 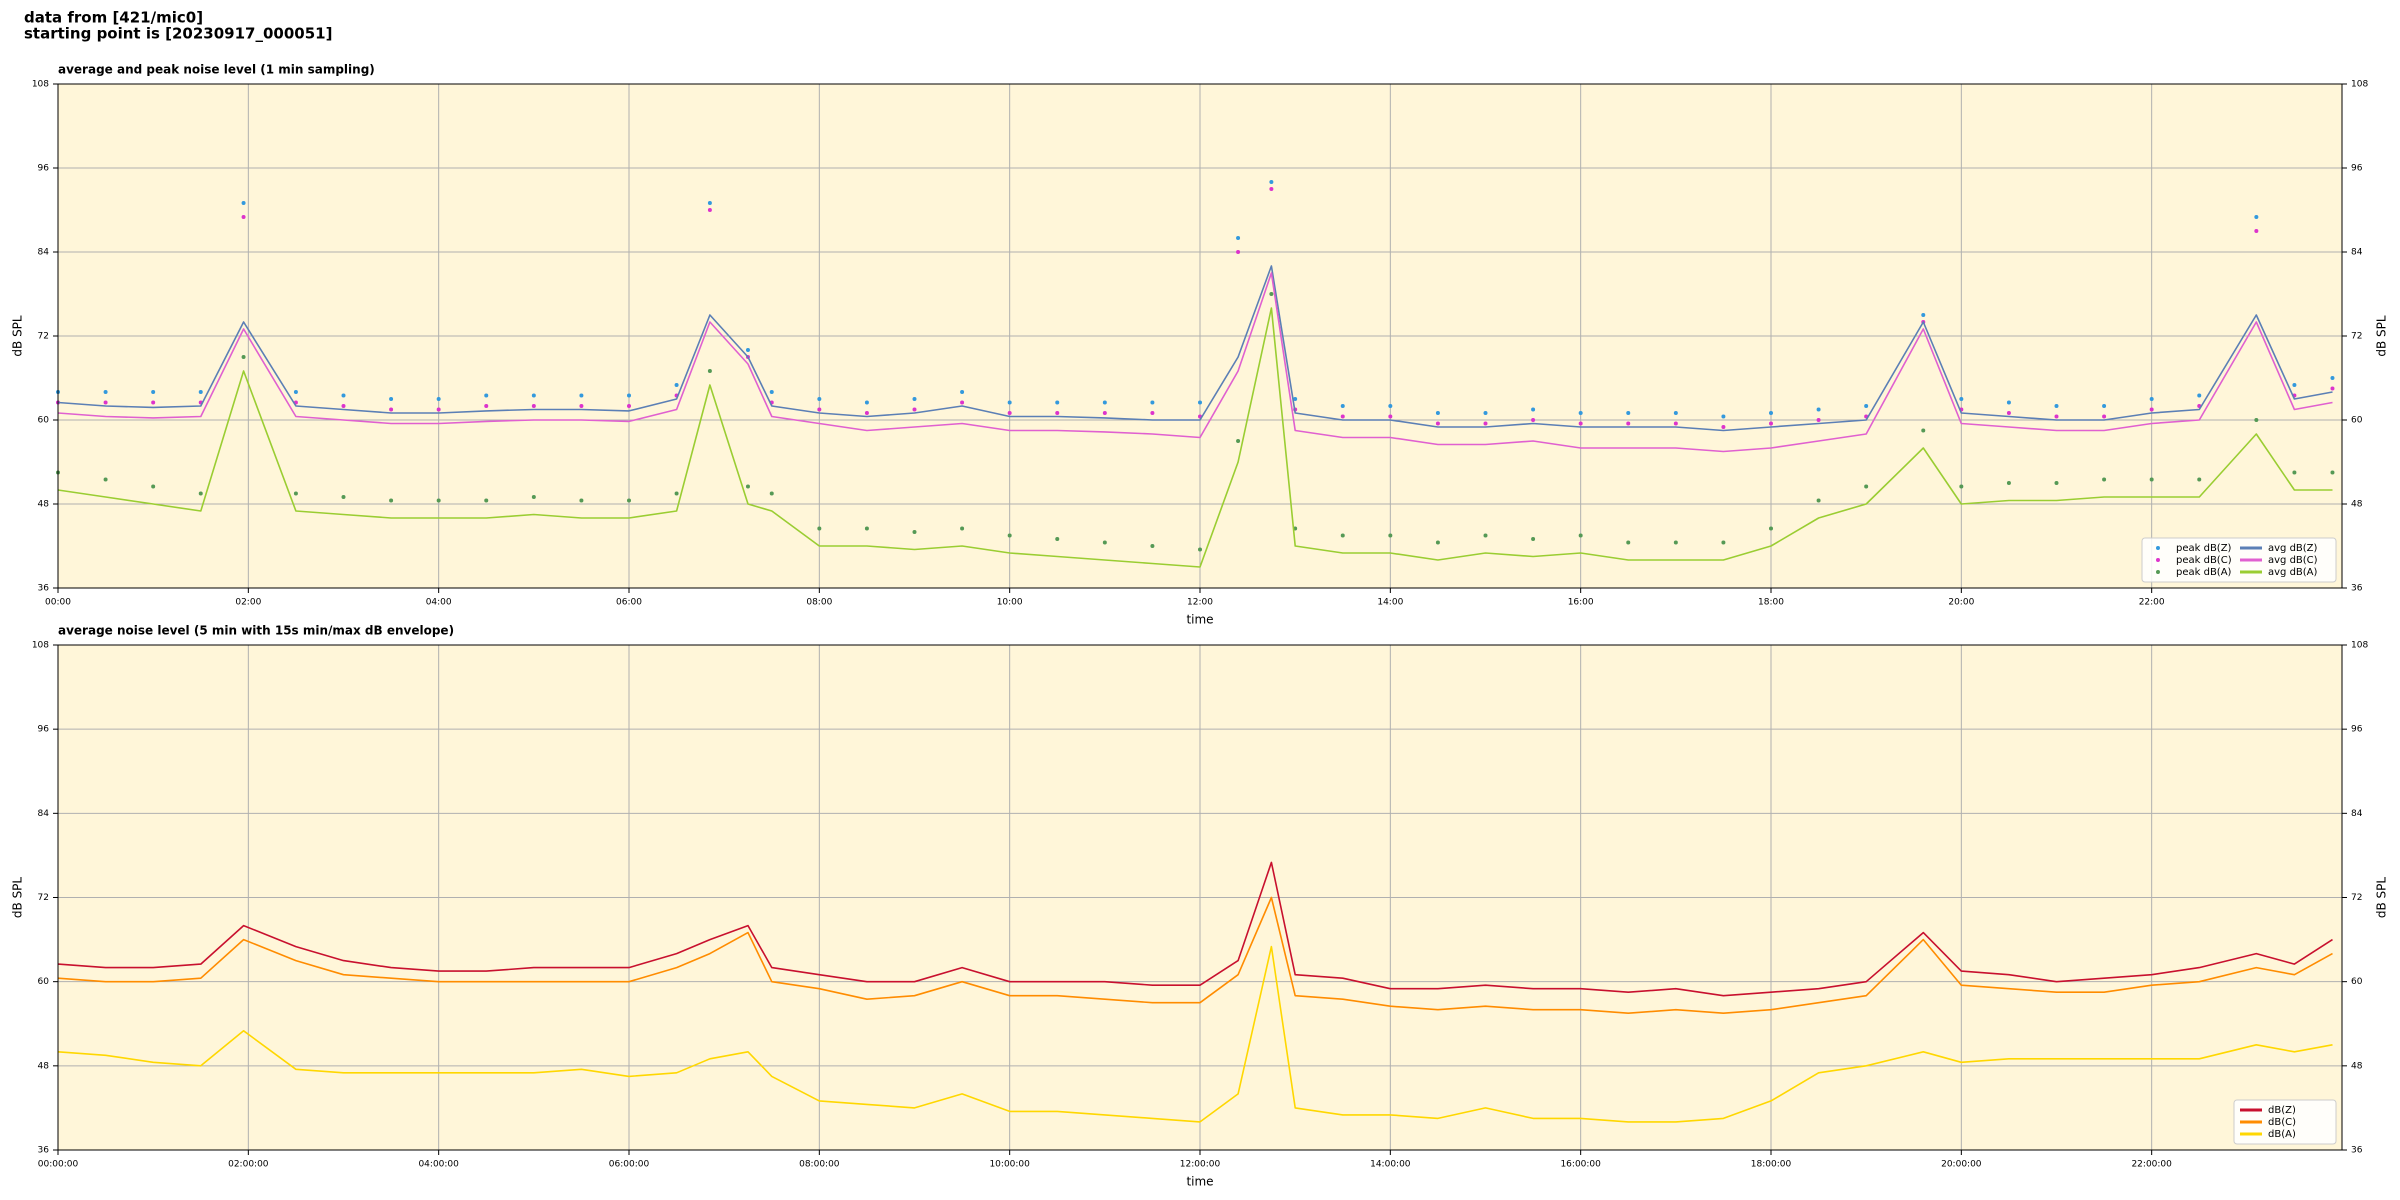 What do you see at coordinates (44, 253) in the screenshot?
I see `y-tick-label: 84` at bounding box center [44, 253].